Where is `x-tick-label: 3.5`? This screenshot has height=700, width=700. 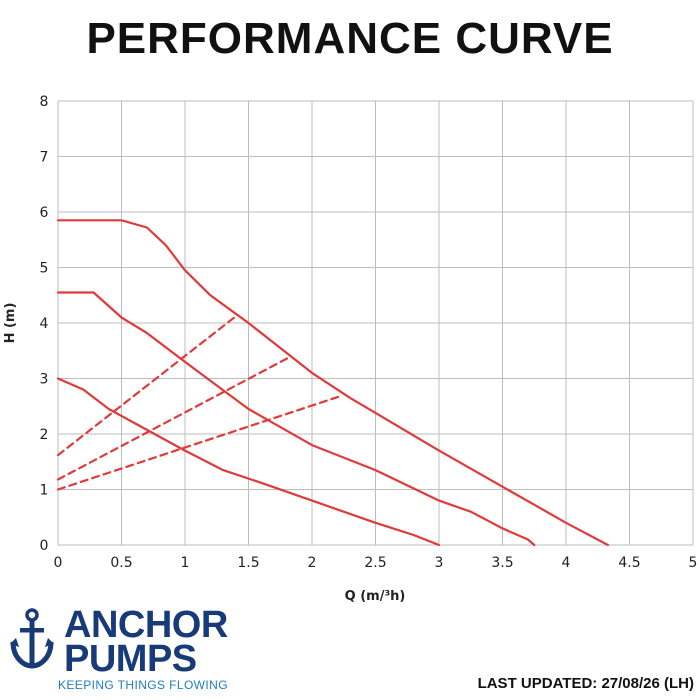
x-tick-label: 3.5 is located at coordinates (502, 563).